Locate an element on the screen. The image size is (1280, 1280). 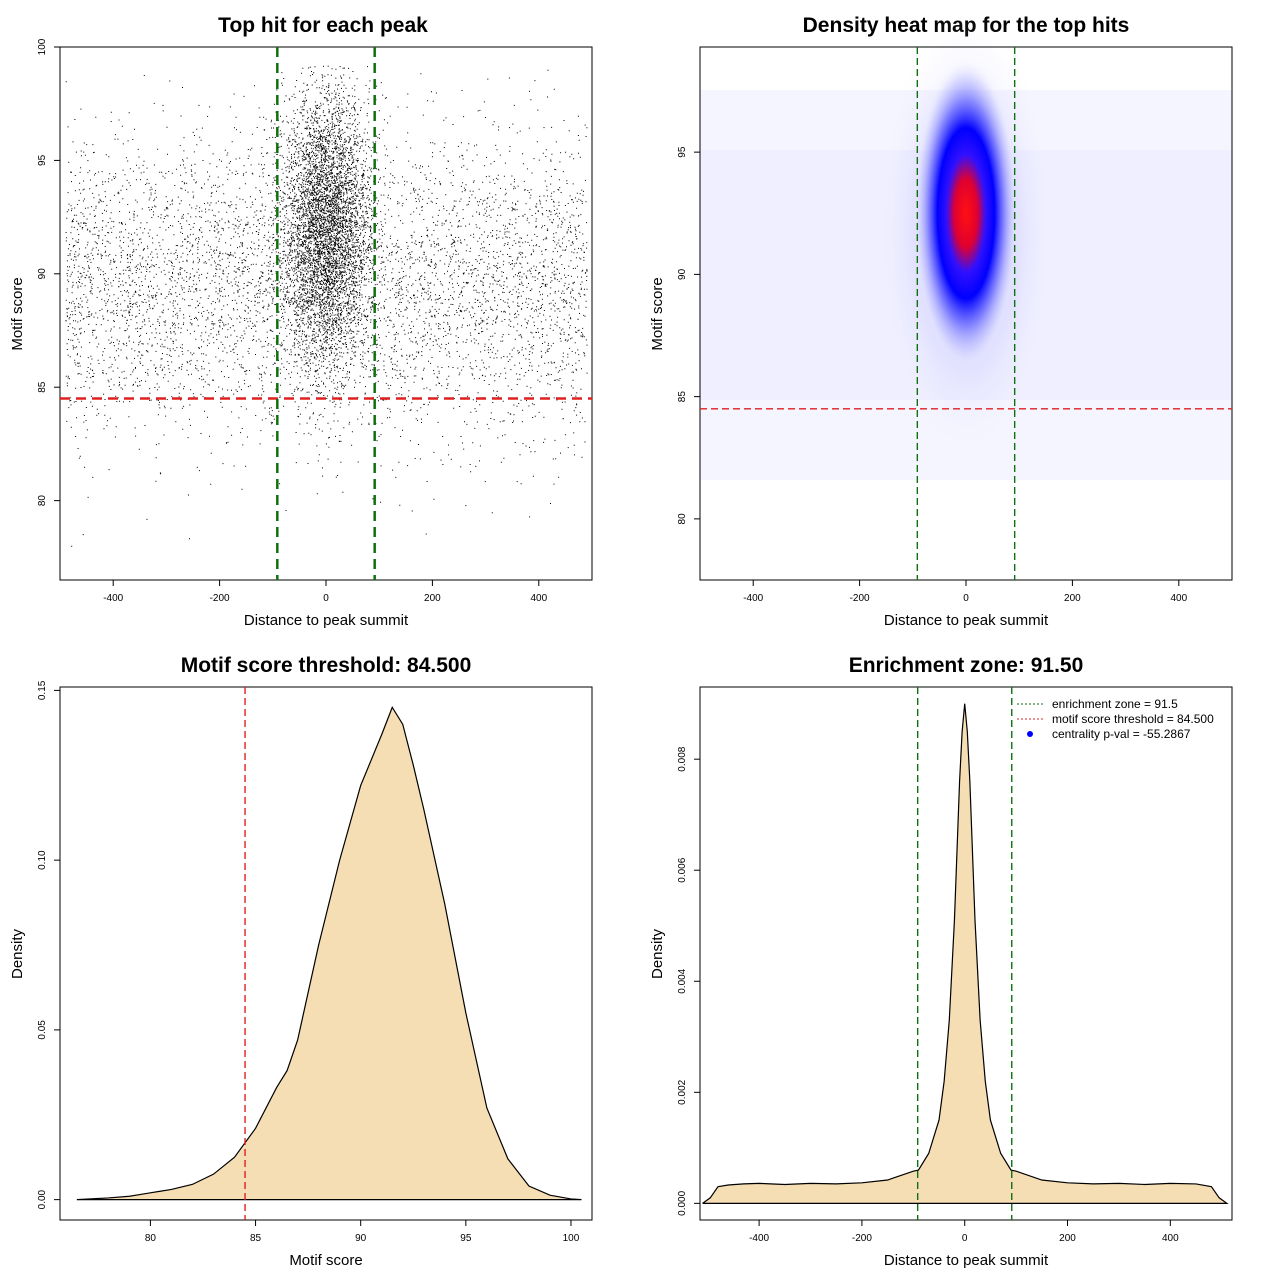
y-tick-label: 0.002 is located at coordinates (682, 1091).